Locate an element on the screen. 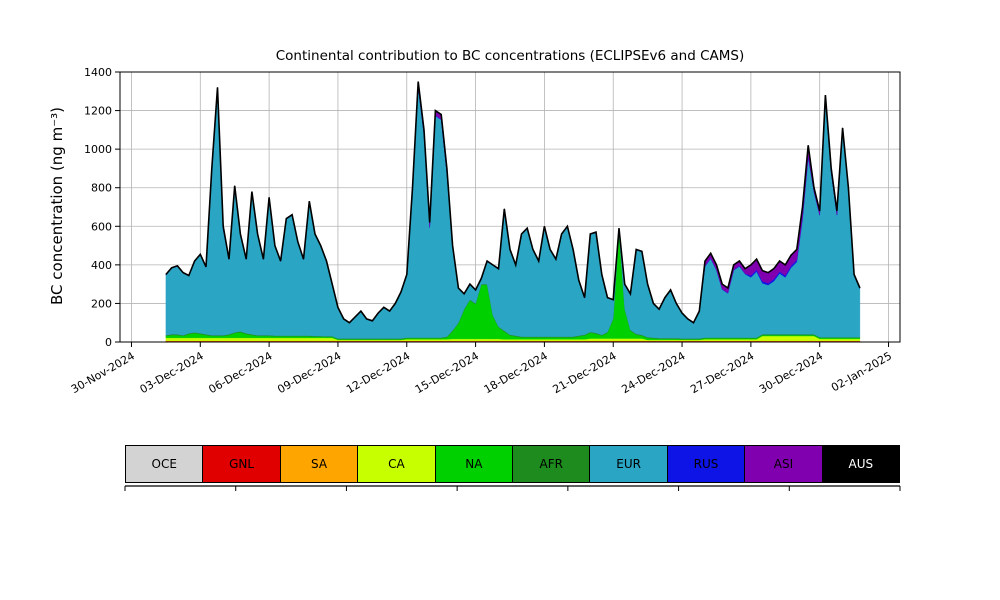 The height and width of the screenshot is (600, 1000). y-tick-label: 1400 is located at coordinates (98, 72).